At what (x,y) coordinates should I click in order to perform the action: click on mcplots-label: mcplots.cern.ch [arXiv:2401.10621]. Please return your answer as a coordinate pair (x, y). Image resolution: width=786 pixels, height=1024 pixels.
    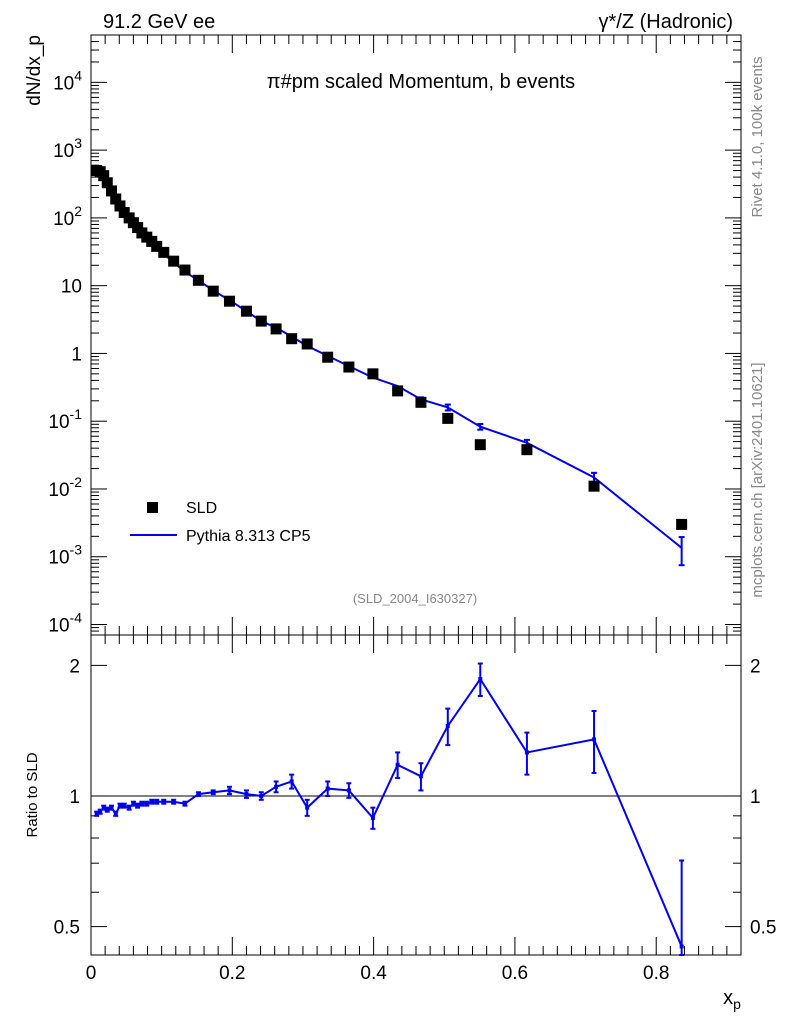
    Looking at the image, I should click on (757, 479).